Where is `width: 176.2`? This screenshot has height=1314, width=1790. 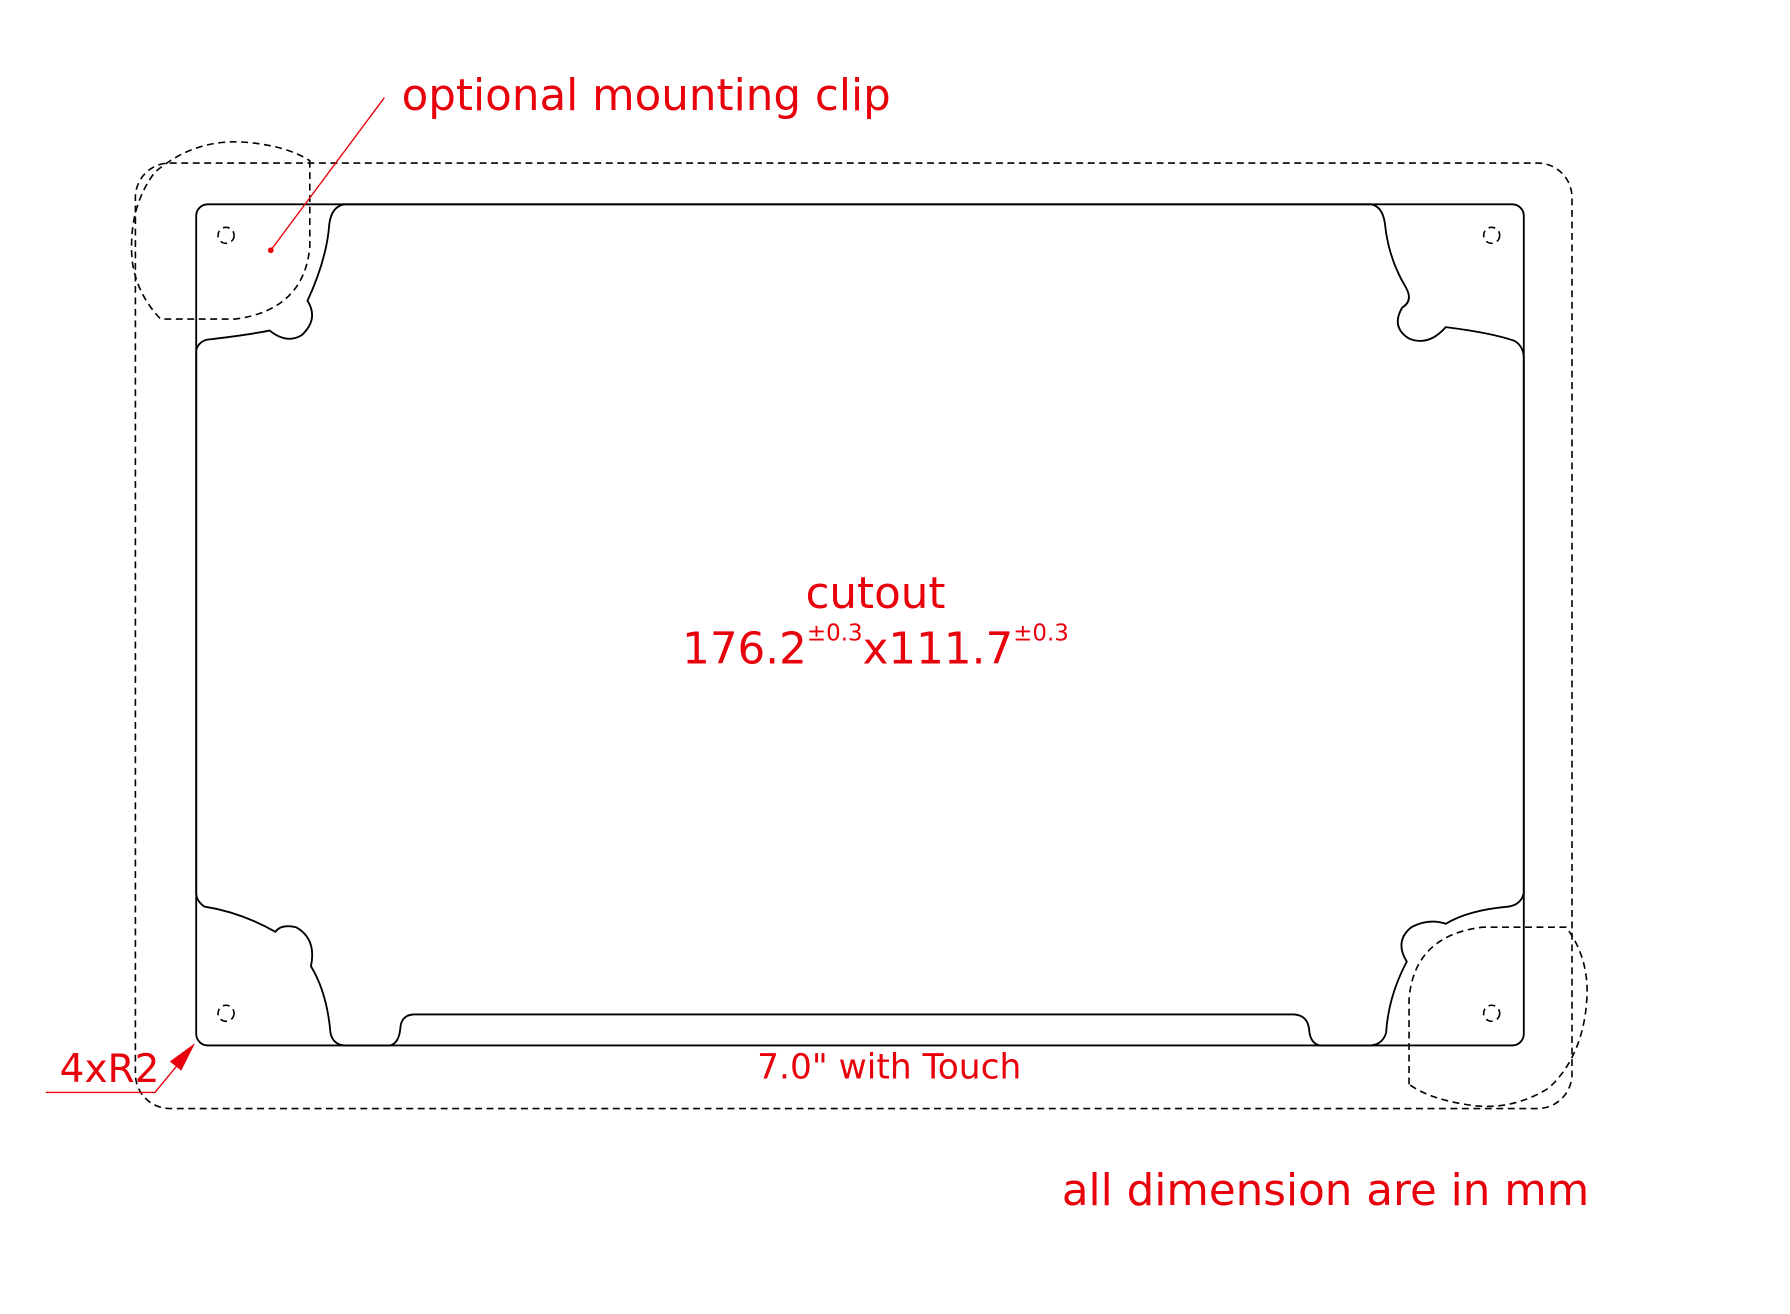 width: 176.2 is located at coordinates (744, 649).